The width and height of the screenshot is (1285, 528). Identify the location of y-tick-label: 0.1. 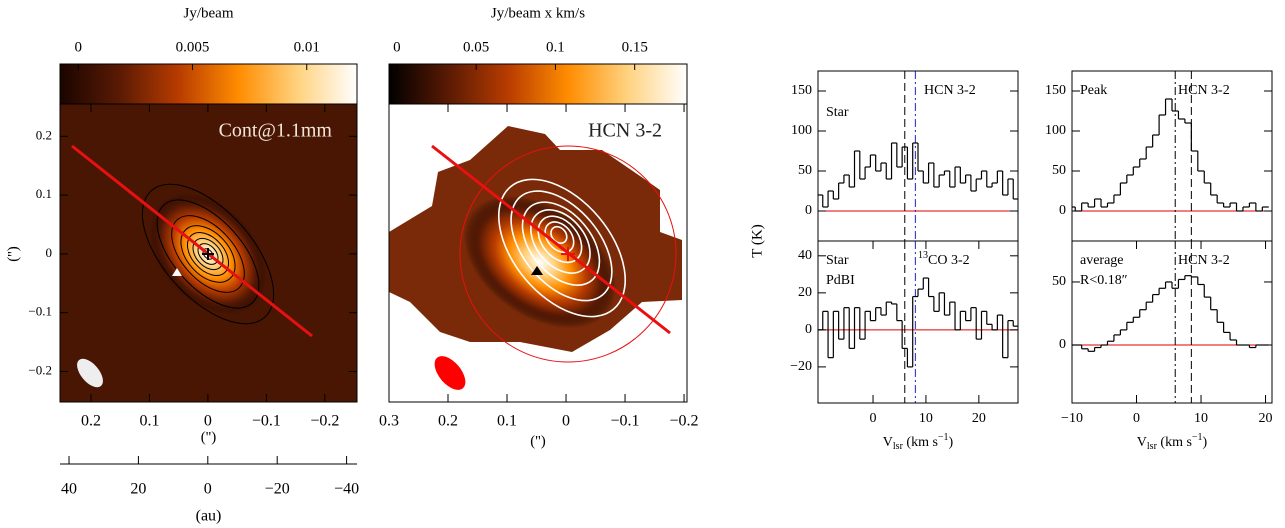
(44, 193).